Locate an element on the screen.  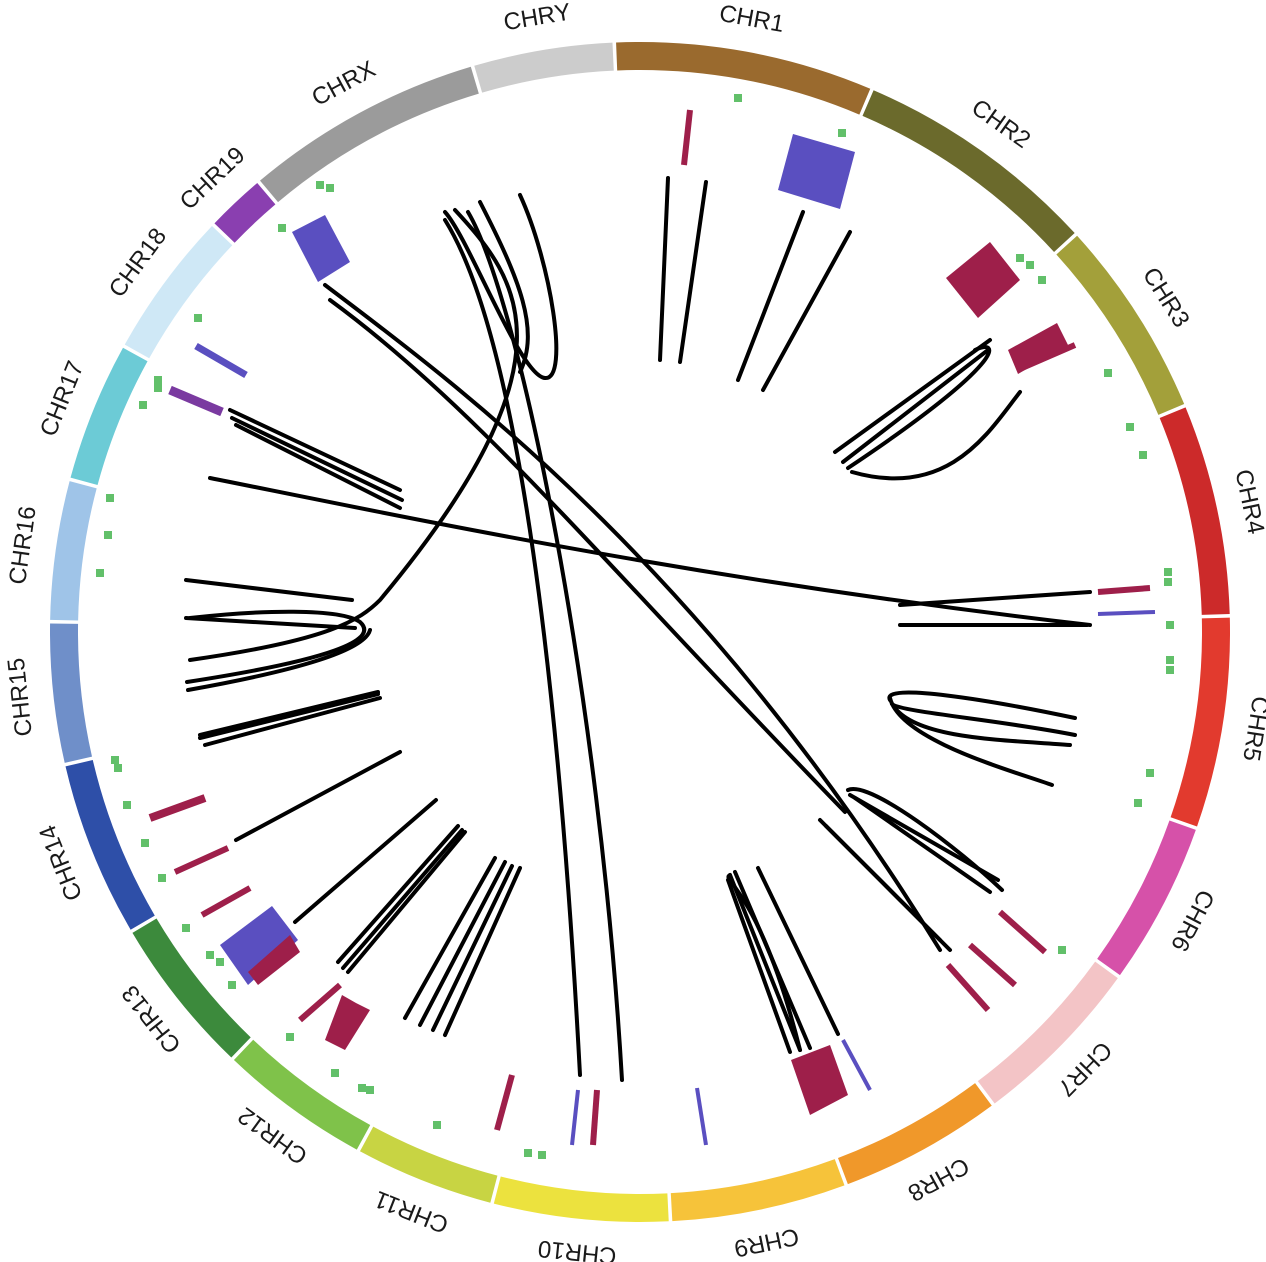
chromosome-segment-chr2 is located at coordinates (968, 171).